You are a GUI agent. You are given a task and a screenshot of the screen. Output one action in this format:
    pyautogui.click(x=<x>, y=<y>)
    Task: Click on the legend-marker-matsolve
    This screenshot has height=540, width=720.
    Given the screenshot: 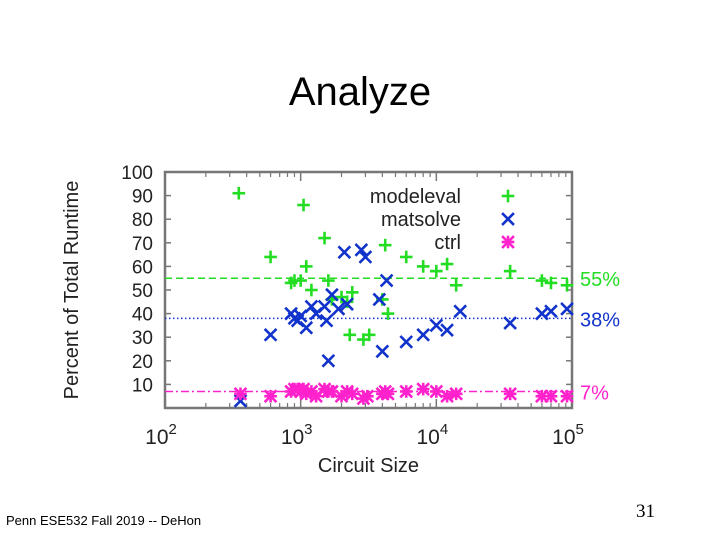 What is the action you would take?
    pyautogui.click(x=508, y=219)
    